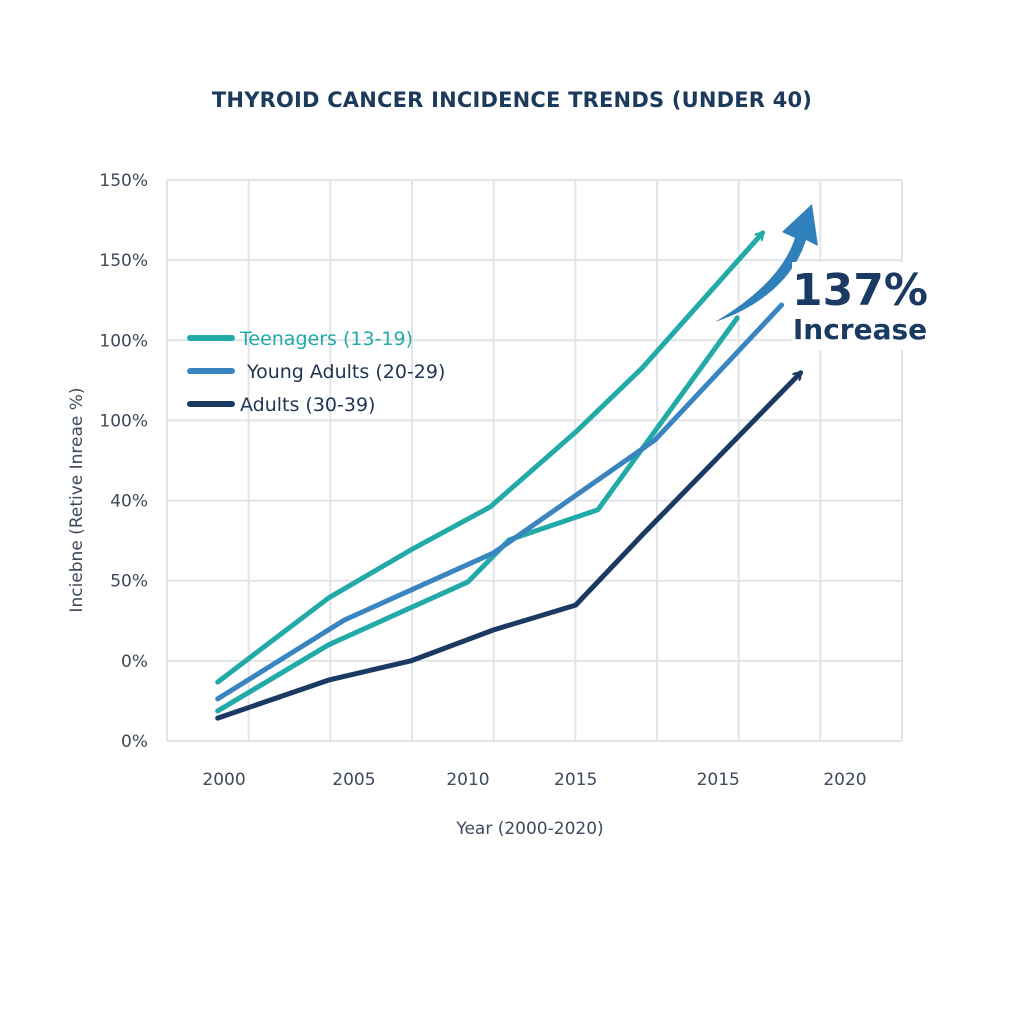 The image size is (1024, 1024). Describe the element at coordinates (353, 780) in the screenshot. I see `x-tick-label: 2005` at that location.